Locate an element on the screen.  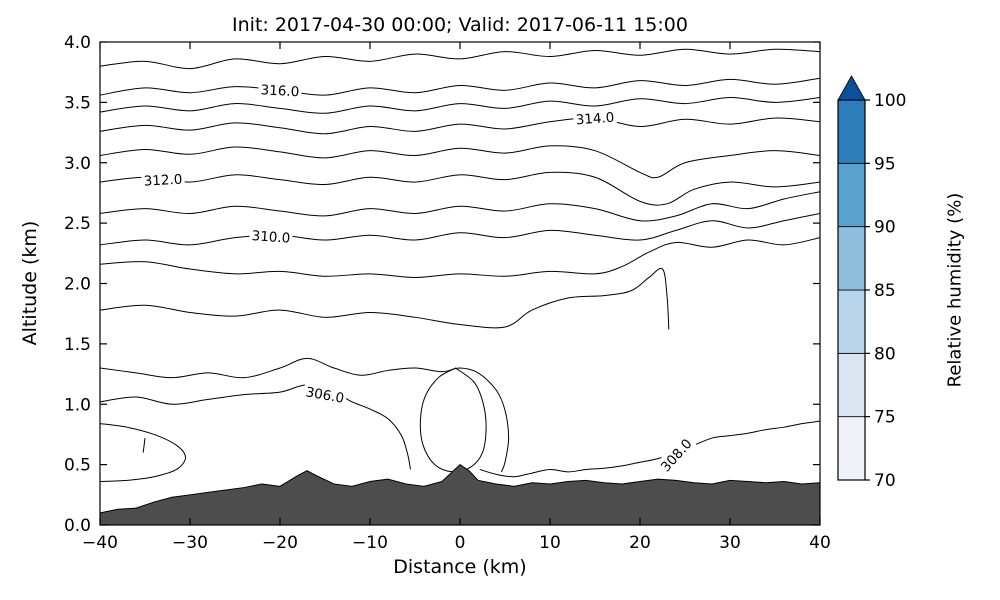
colorbar-tick-label: 90 is located at coordinates (885, 228).